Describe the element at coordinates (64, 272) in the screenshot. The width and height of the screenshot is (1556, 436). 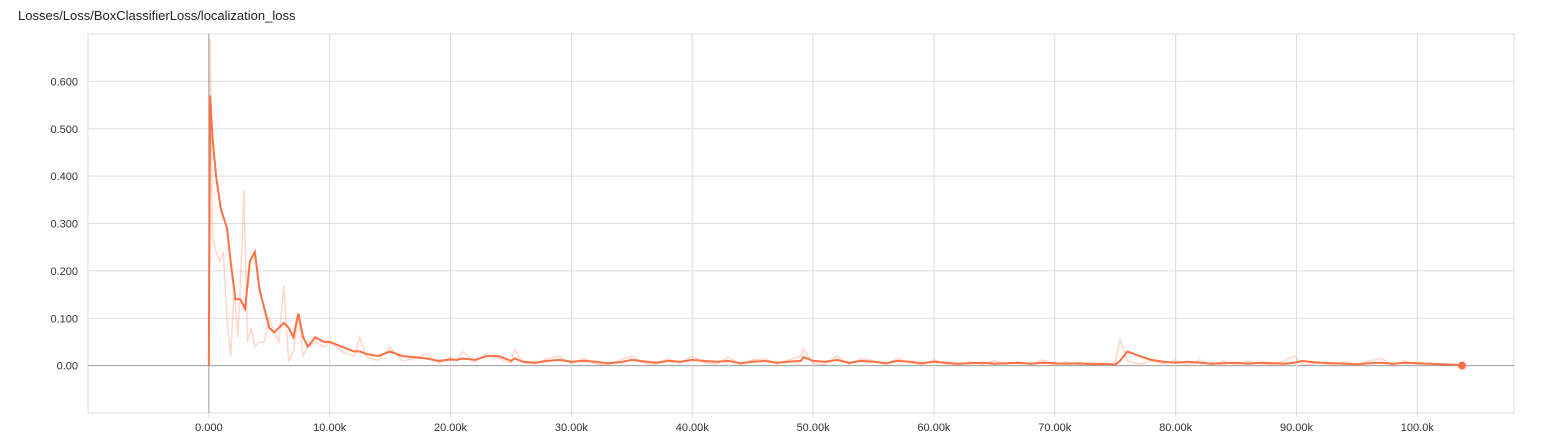
I see `y-tick-label: 0.200` at that location.